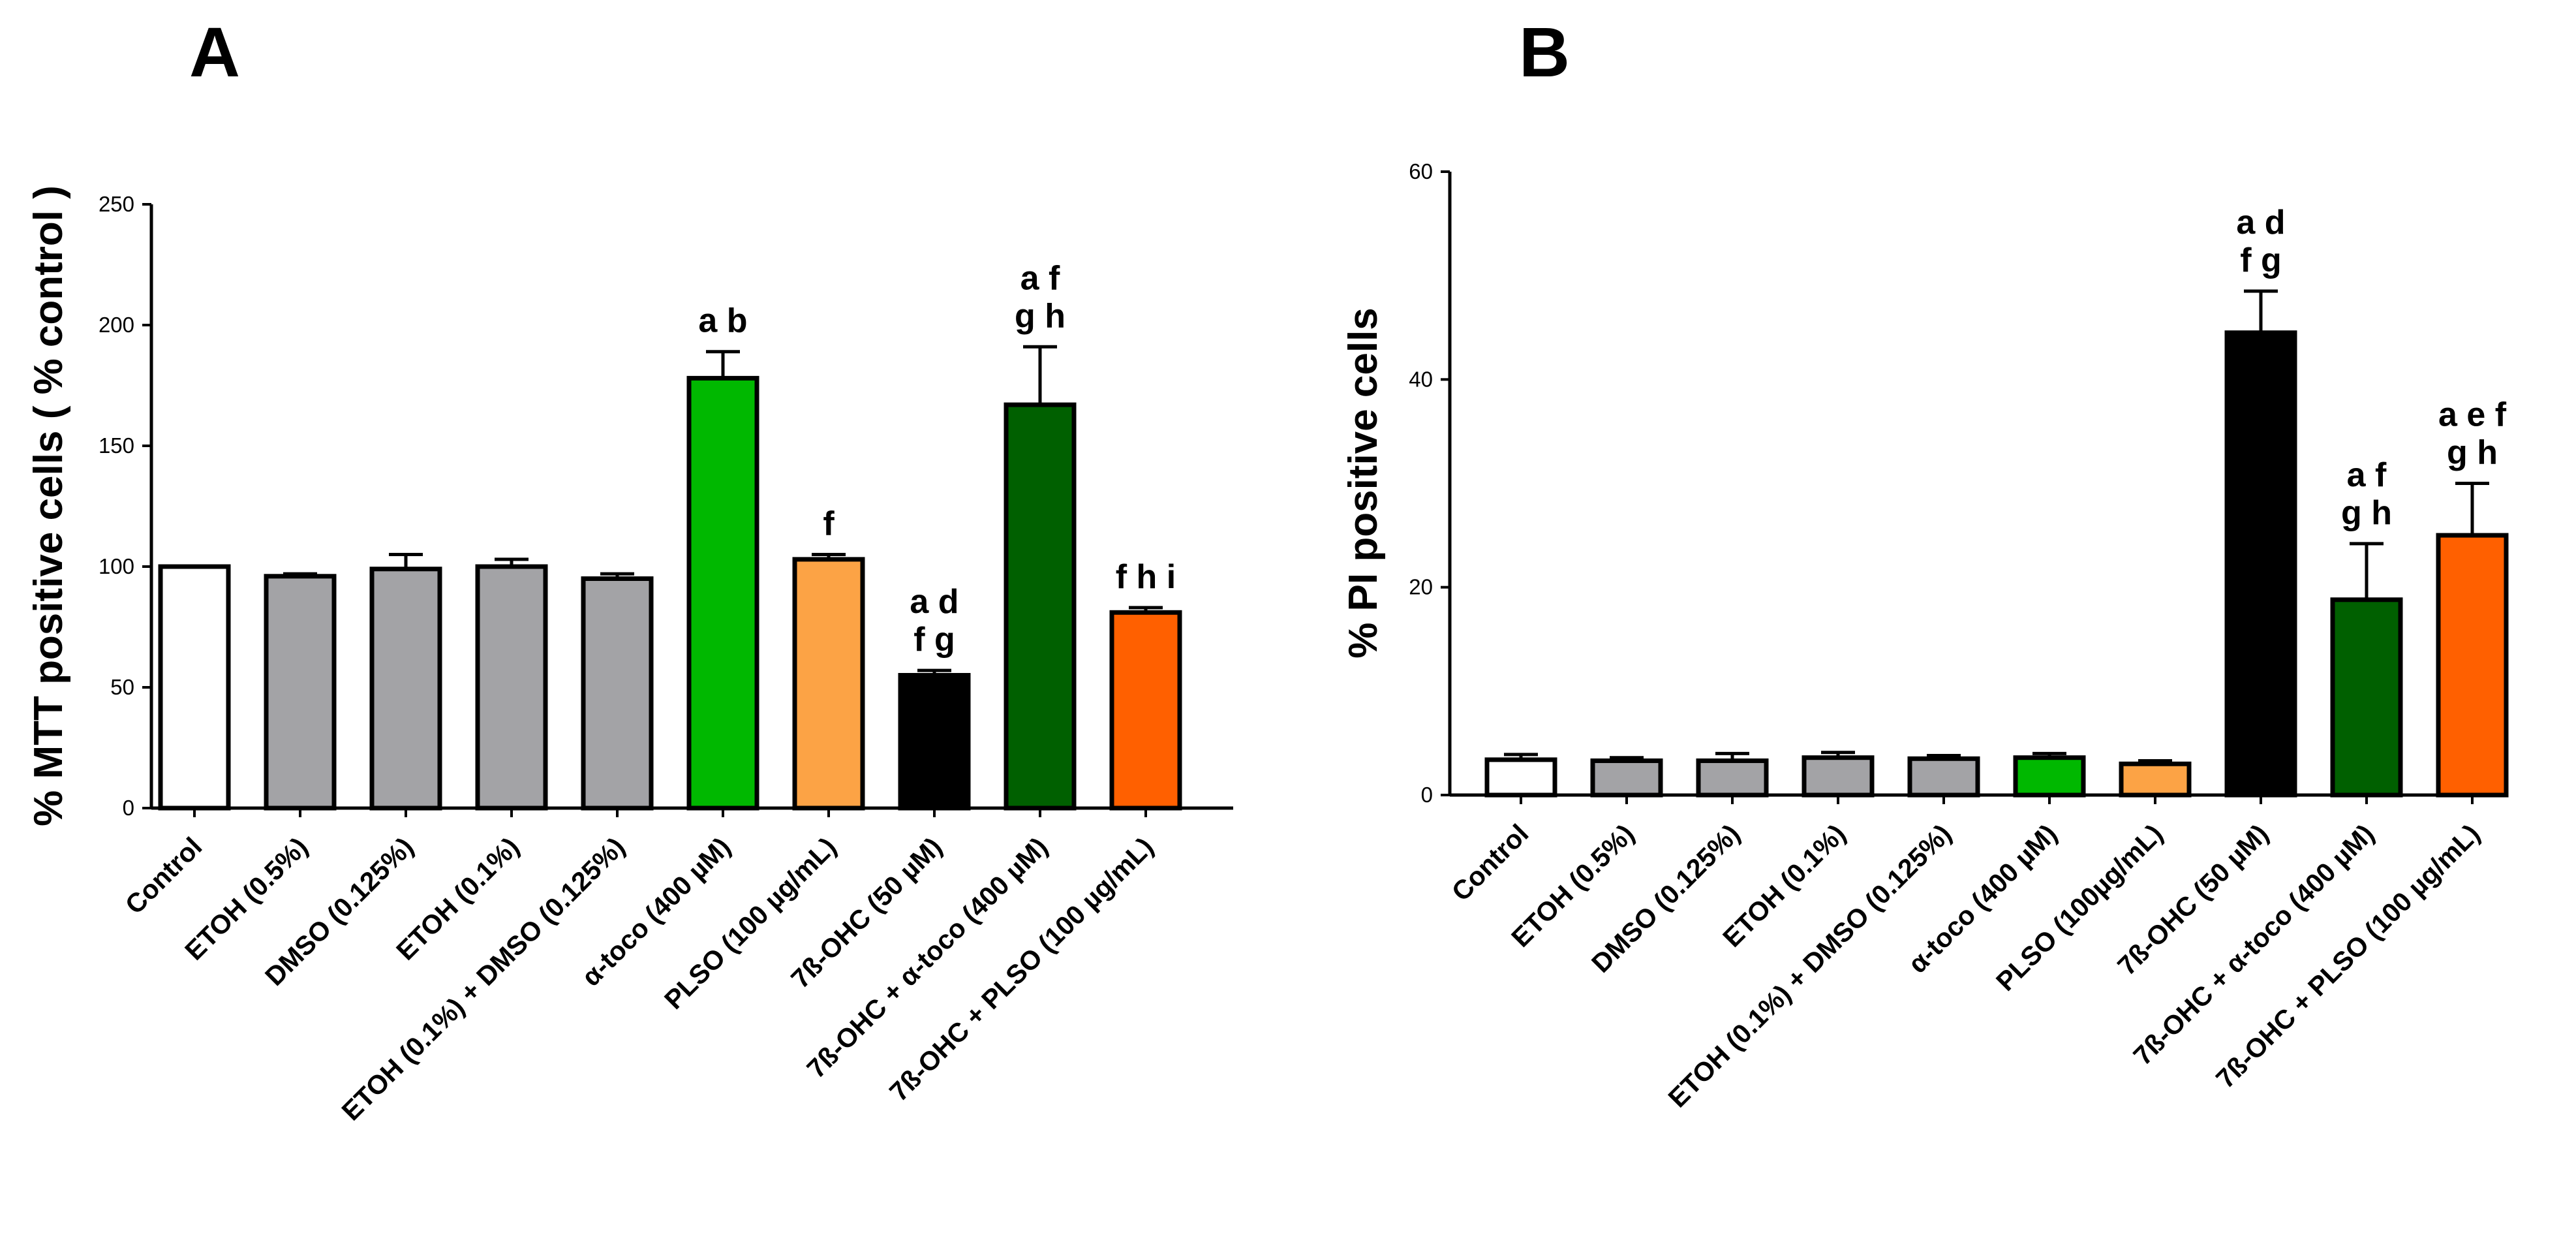 The width and height of the screenshot is (2576, 1250). What do you see at coordinates (1421, 587) in the screenshot?
I see `panel-b-y-tick-label: 20` at bounding box center [1421, 587].